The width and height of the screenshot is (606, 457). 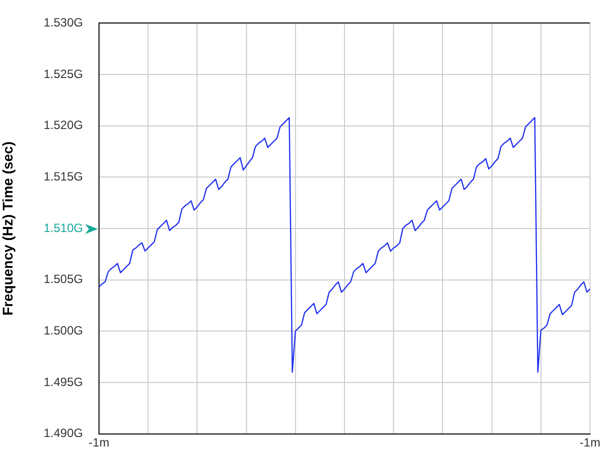 What do you see at coordinates (63, 73) in the screenshot?
I see `y-tick-label: 1.525G` at bounding box center [63, 73].